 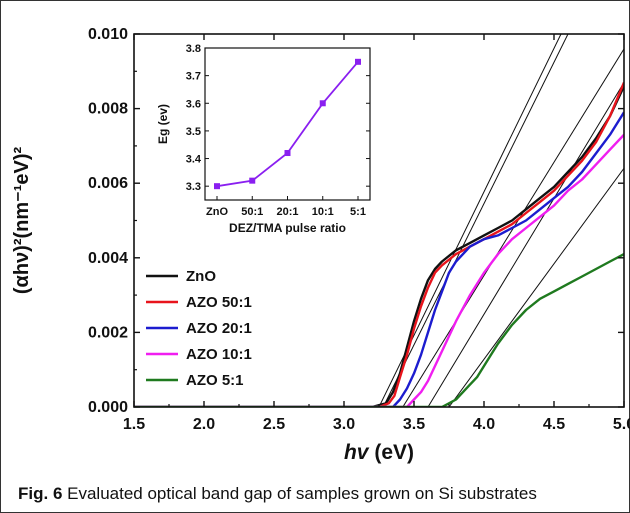 I want to click on inset-y-tick-label: 3.4, so click(x=194, y=160).